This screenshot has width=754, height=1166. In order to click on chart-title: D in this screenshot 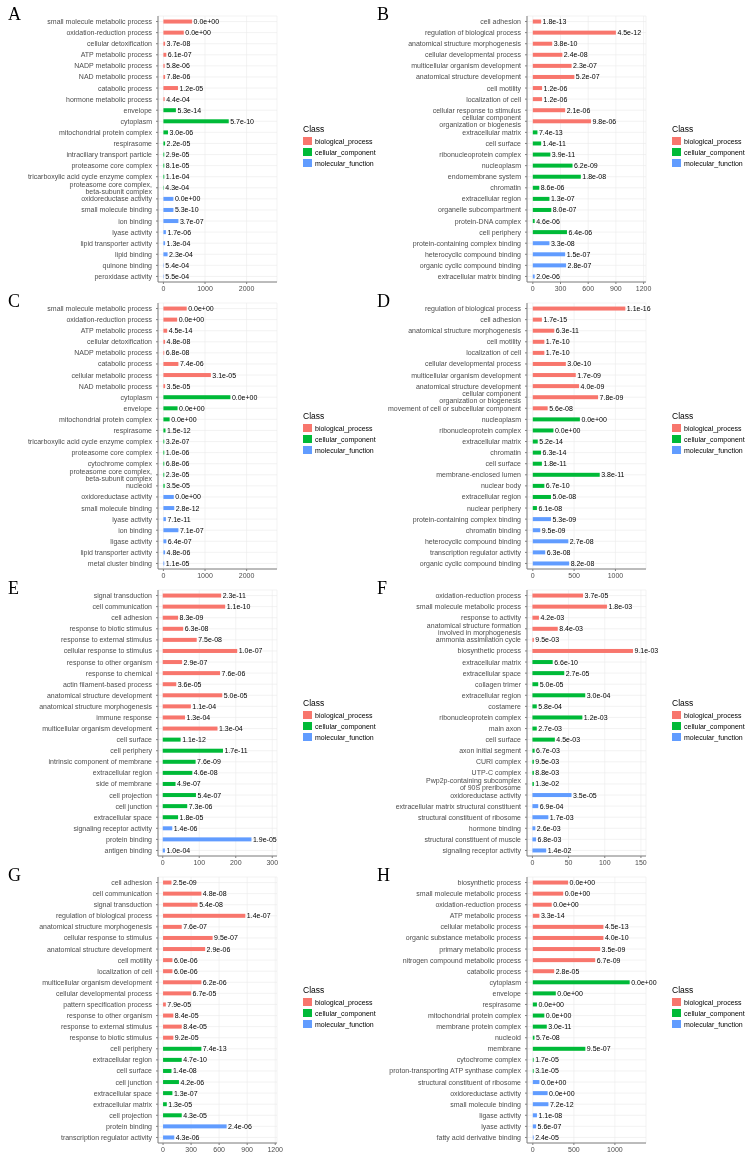, I will do `click(383, 301)`.